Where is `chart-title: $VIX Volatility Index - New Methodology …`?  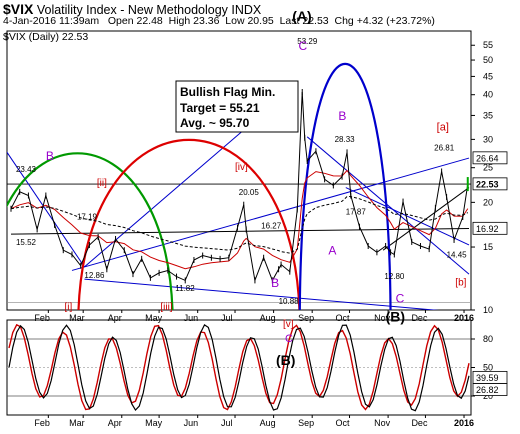
chart-title: $VIX Volatility Index - New Methodology … is located at coordinates (132, 9).